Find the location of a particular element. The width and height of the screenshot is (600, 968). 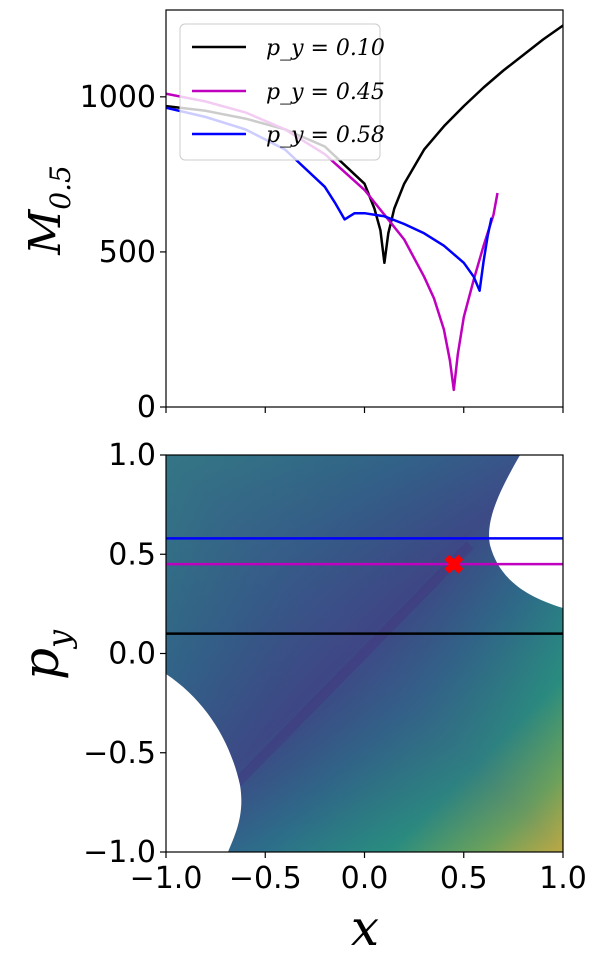

top-x-ticks is located at coordinates (364, 410).